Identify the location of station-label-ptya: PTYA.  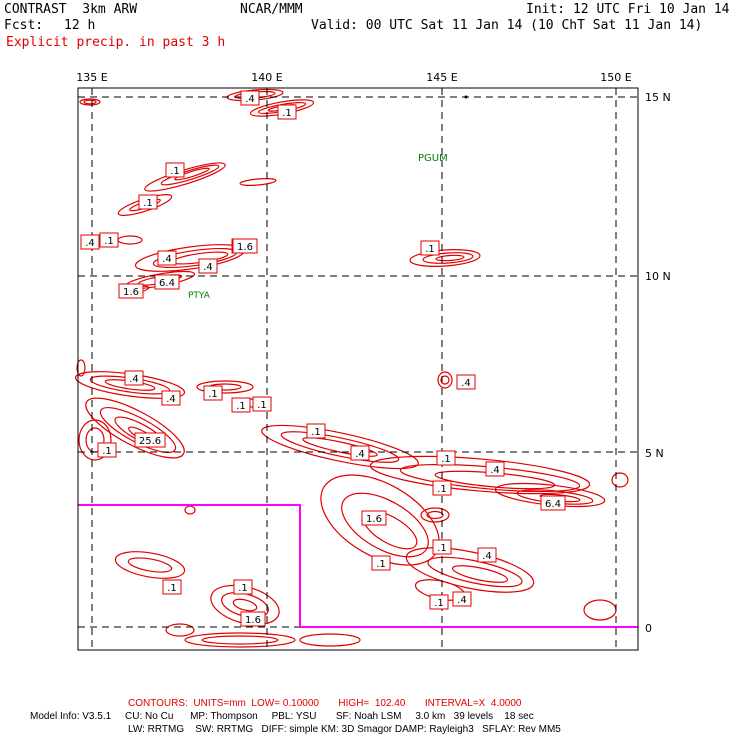
(199, 296).